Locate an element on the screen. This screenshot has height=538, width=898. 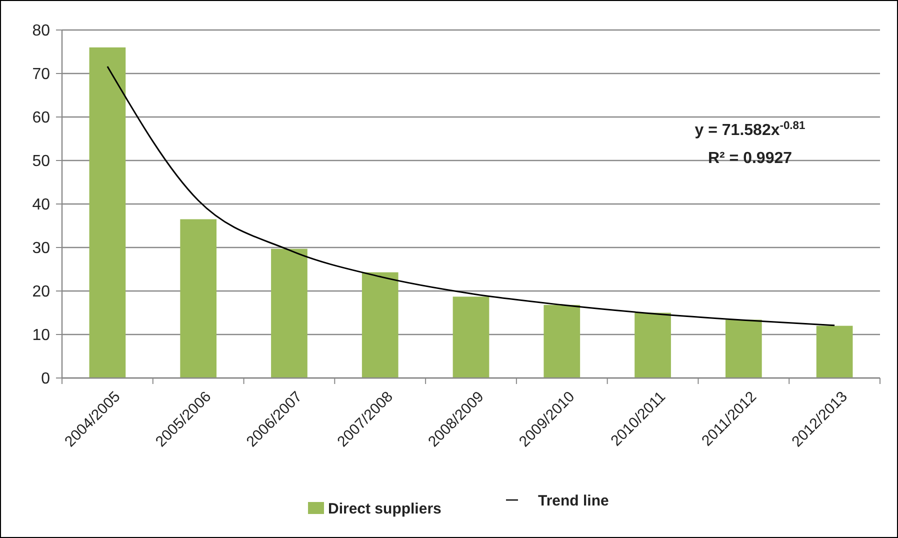
annotation: y = 71.582x$^{-0.81}$ is located at coordinates (750, 129).